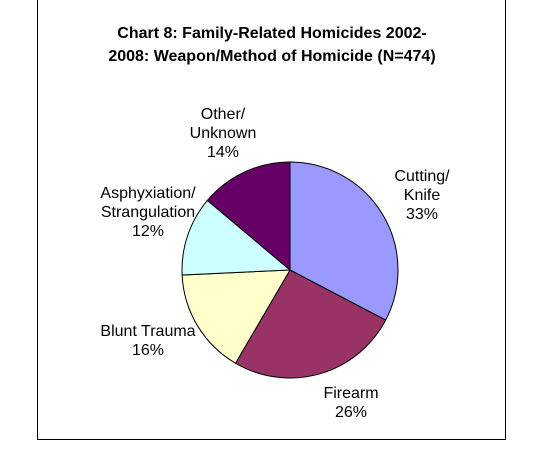  I want to click on slice-value-label-2: 16%, so click(148, 350).